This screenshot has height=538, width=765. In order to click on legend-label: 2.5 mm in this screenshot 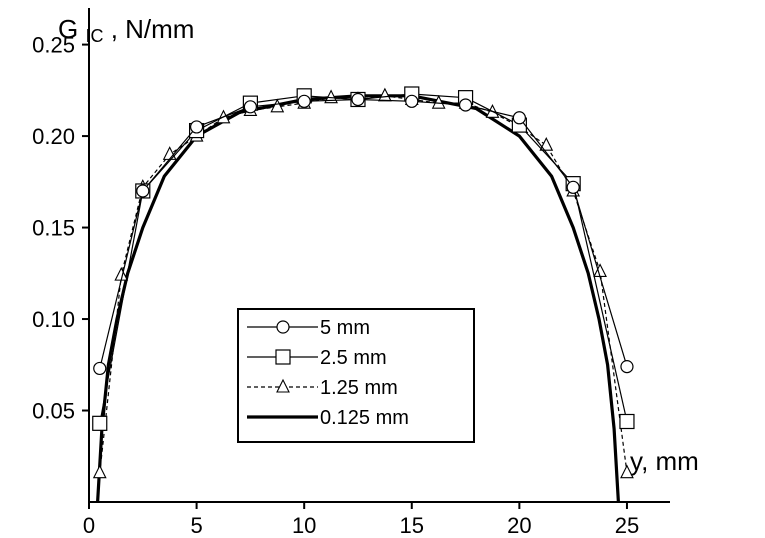, I will do `click(353, 358)`.